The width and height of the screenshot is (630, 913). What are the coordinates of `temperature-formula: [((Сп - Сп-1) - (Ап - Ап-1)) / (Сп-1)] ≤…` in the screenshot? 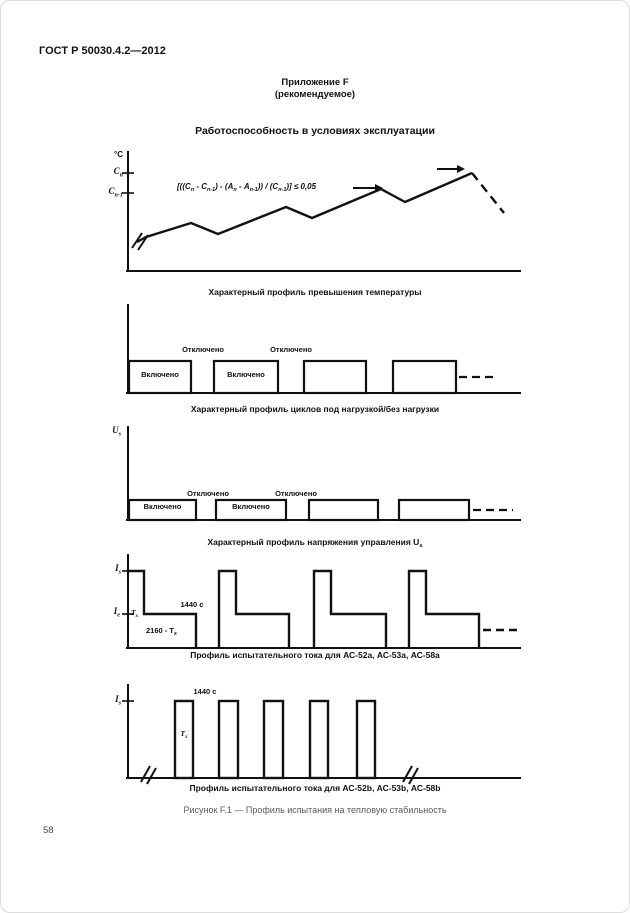 It's located at (247, 188).